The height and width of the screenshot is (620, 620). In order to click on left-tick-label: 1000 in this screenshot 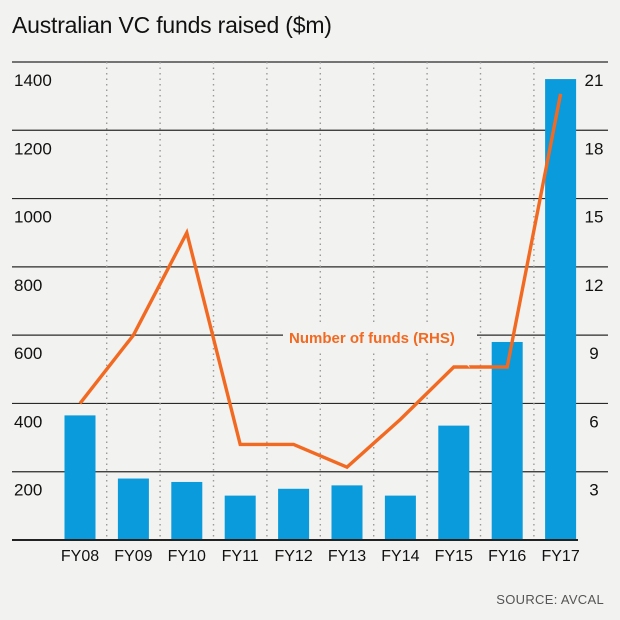, I will do `click(33, 217)`.